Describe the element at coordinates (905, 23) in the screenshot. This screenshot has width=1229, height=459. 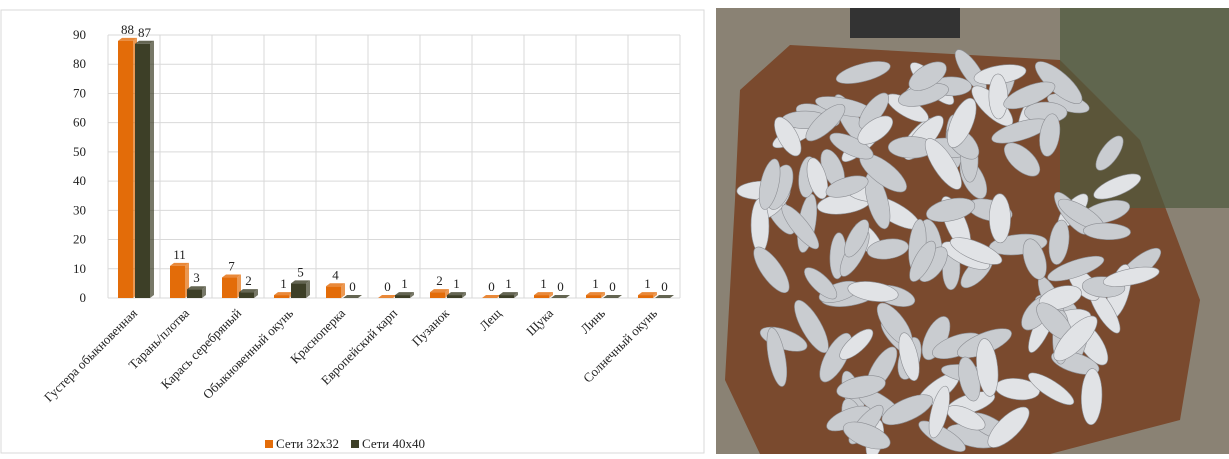
I see `photo-crate` at that location.